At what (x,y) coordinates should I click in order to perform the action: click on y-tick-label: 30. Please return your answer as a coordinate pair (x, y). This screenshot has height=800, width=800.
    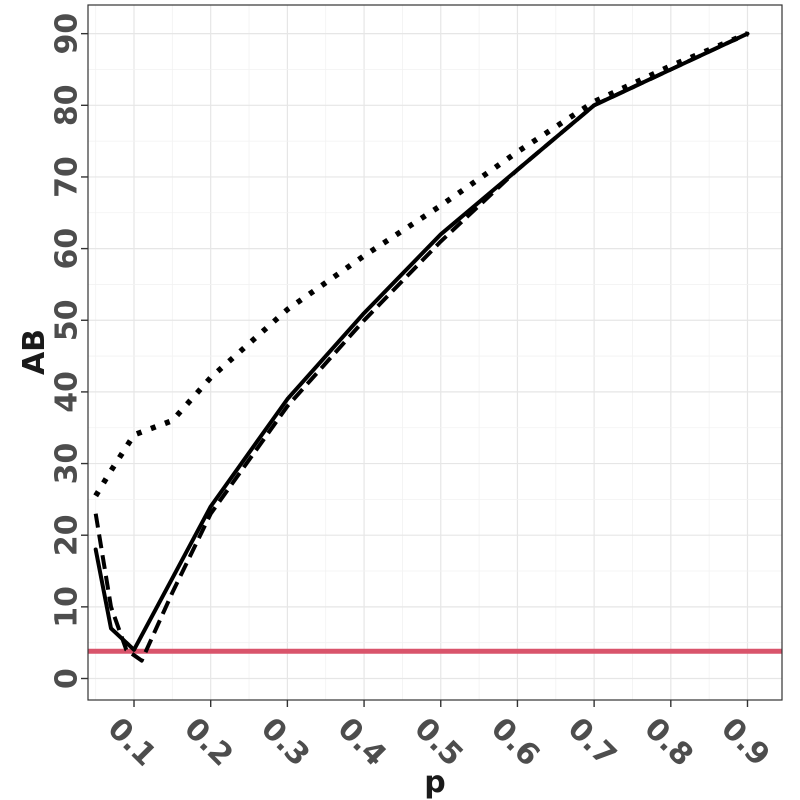
    Looking at the image, I should click on (67, 464).